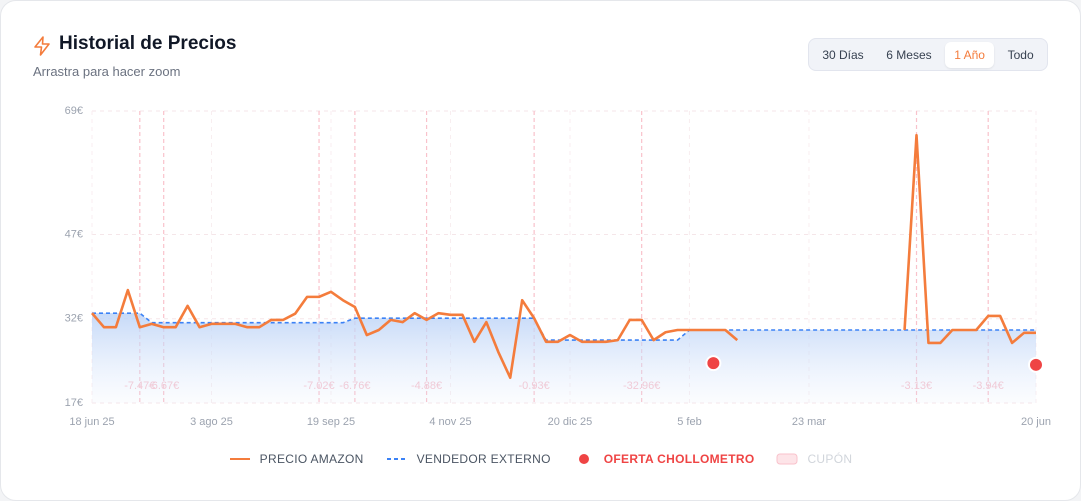 This screenshot has height=501, width=1081. Describe the element at coordinates (483, 459) in the screenshot. I see `legend-label: VENDEDOR EXTERNO` at that location.